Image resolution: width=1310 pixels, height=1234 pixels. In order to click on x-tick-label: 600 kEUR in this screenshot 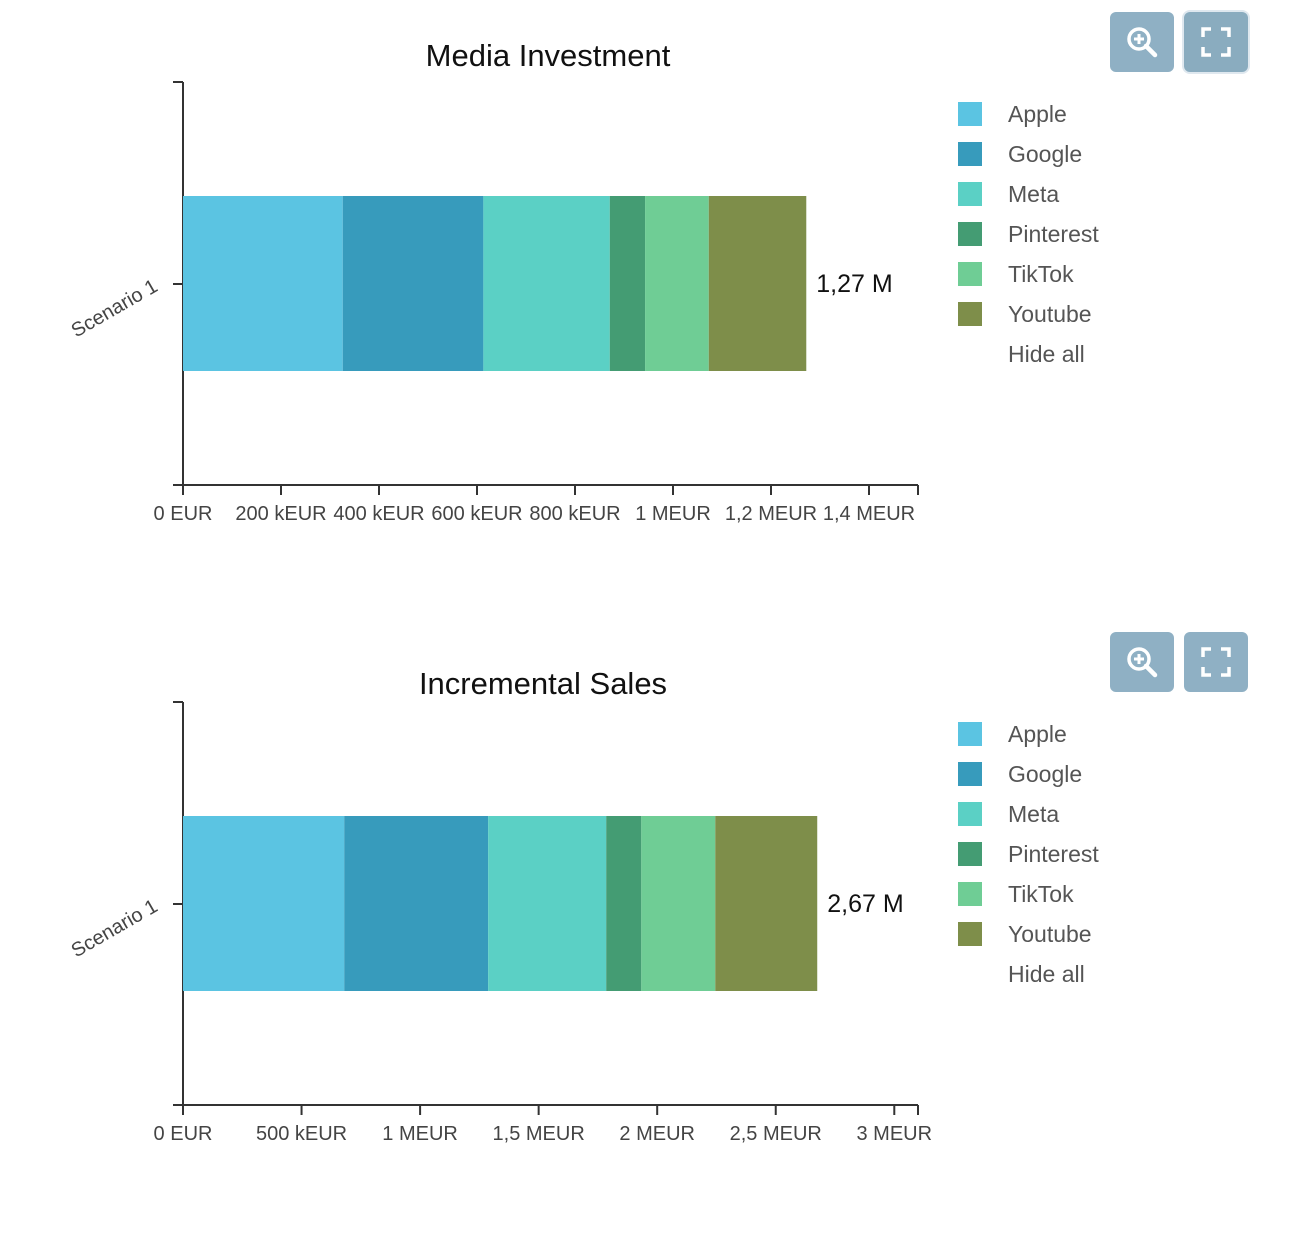, I will do `click(476, 514)`.